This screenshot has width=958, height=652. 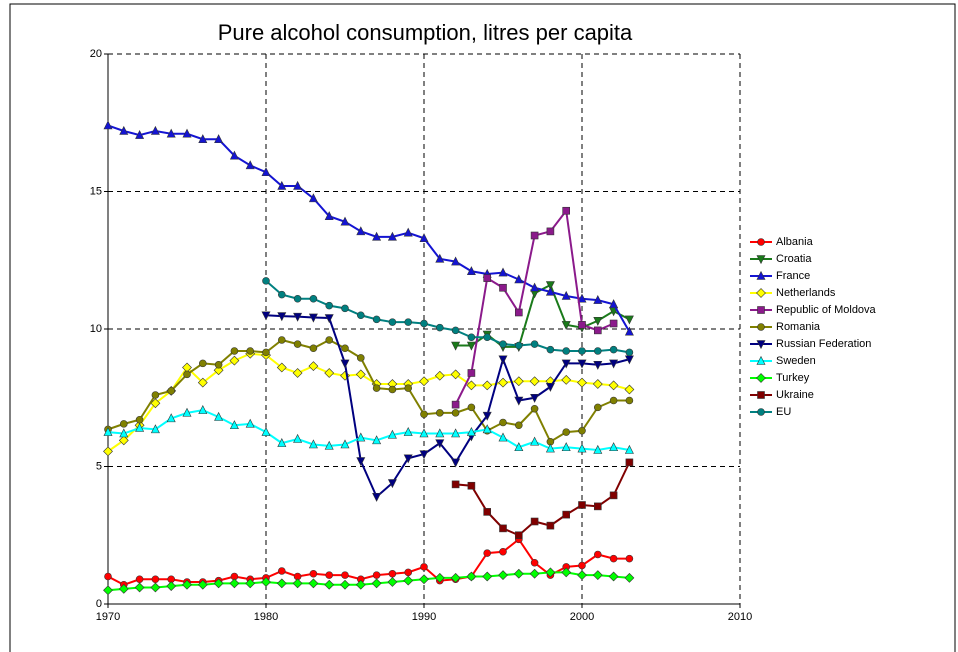 What do you see at coordinates (99, 466) in the screenshot?
I see `y-tick-label: 5` at bounding box center [99, 466].